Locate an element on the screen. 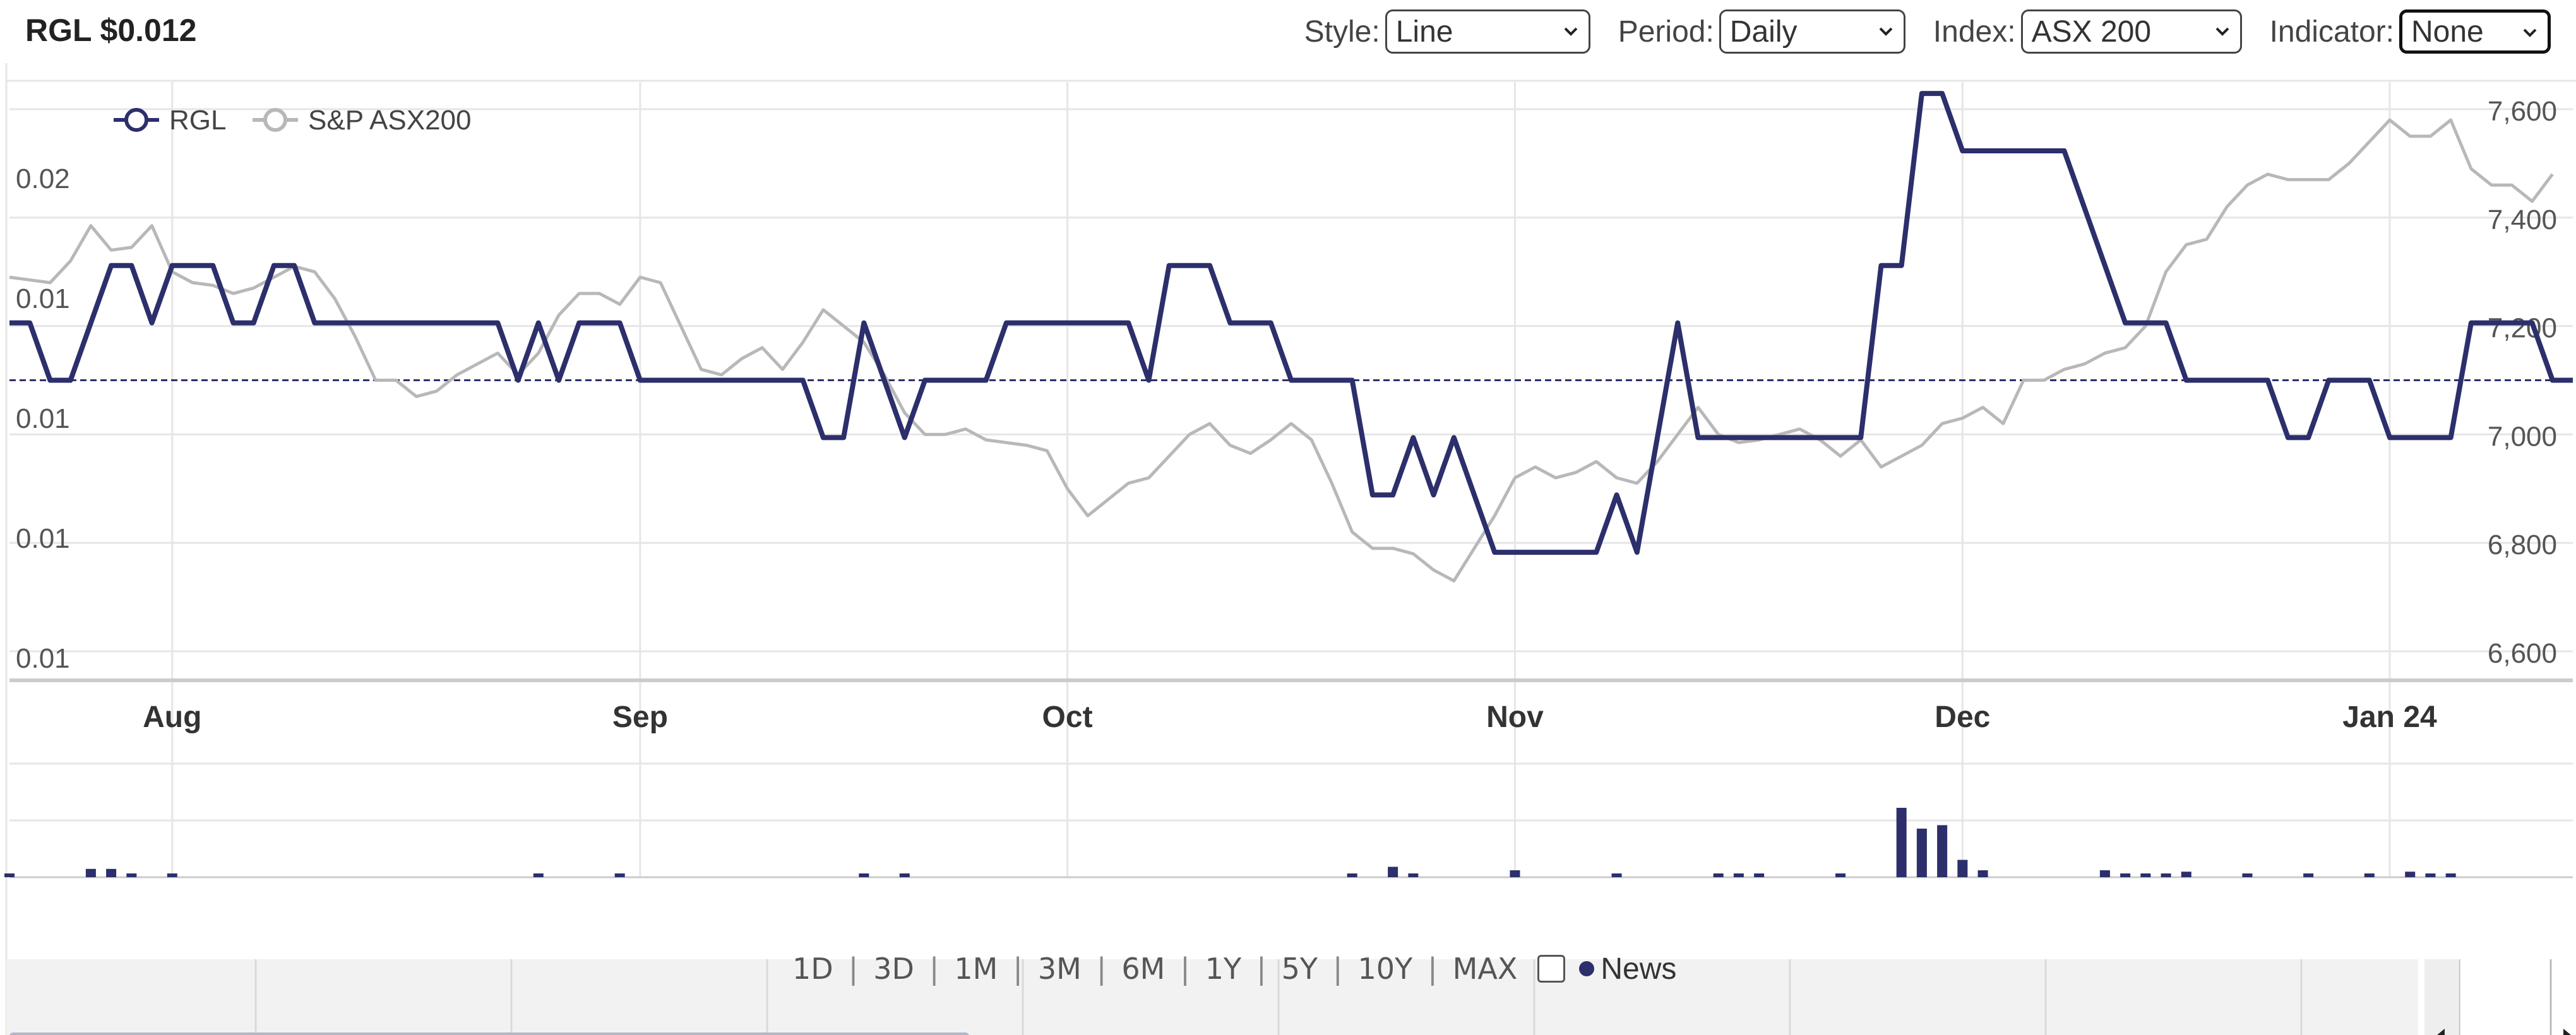  index-control: Index: ASX 200 is located at coordinates (2087, 31).